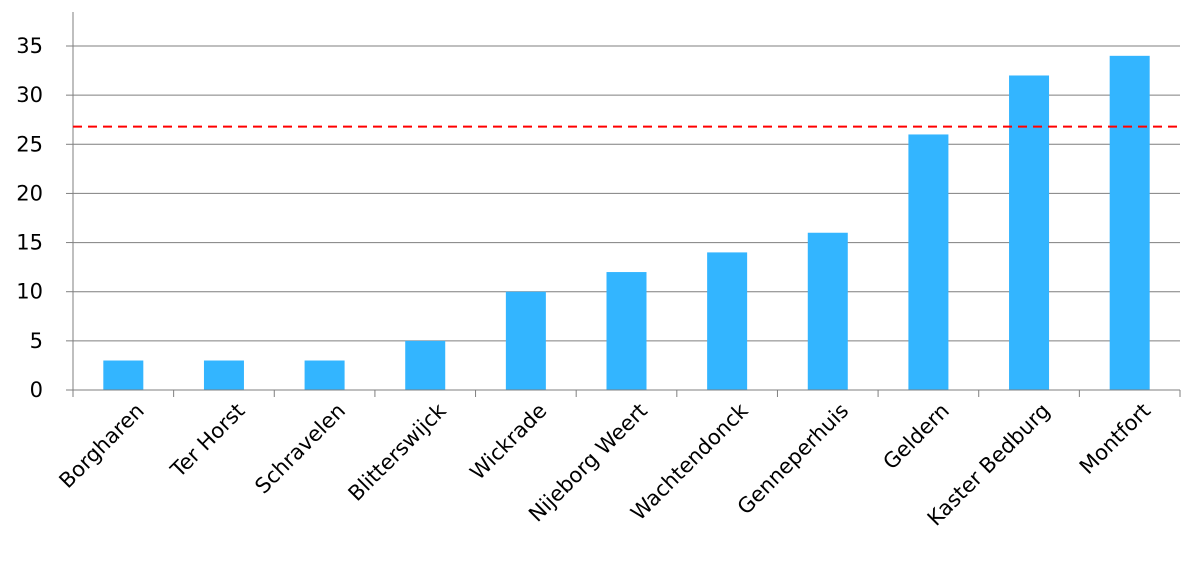 The height and width of the screenshot is (577, 1198). I want to click on y-tick-label: 30, so click(29, 95).